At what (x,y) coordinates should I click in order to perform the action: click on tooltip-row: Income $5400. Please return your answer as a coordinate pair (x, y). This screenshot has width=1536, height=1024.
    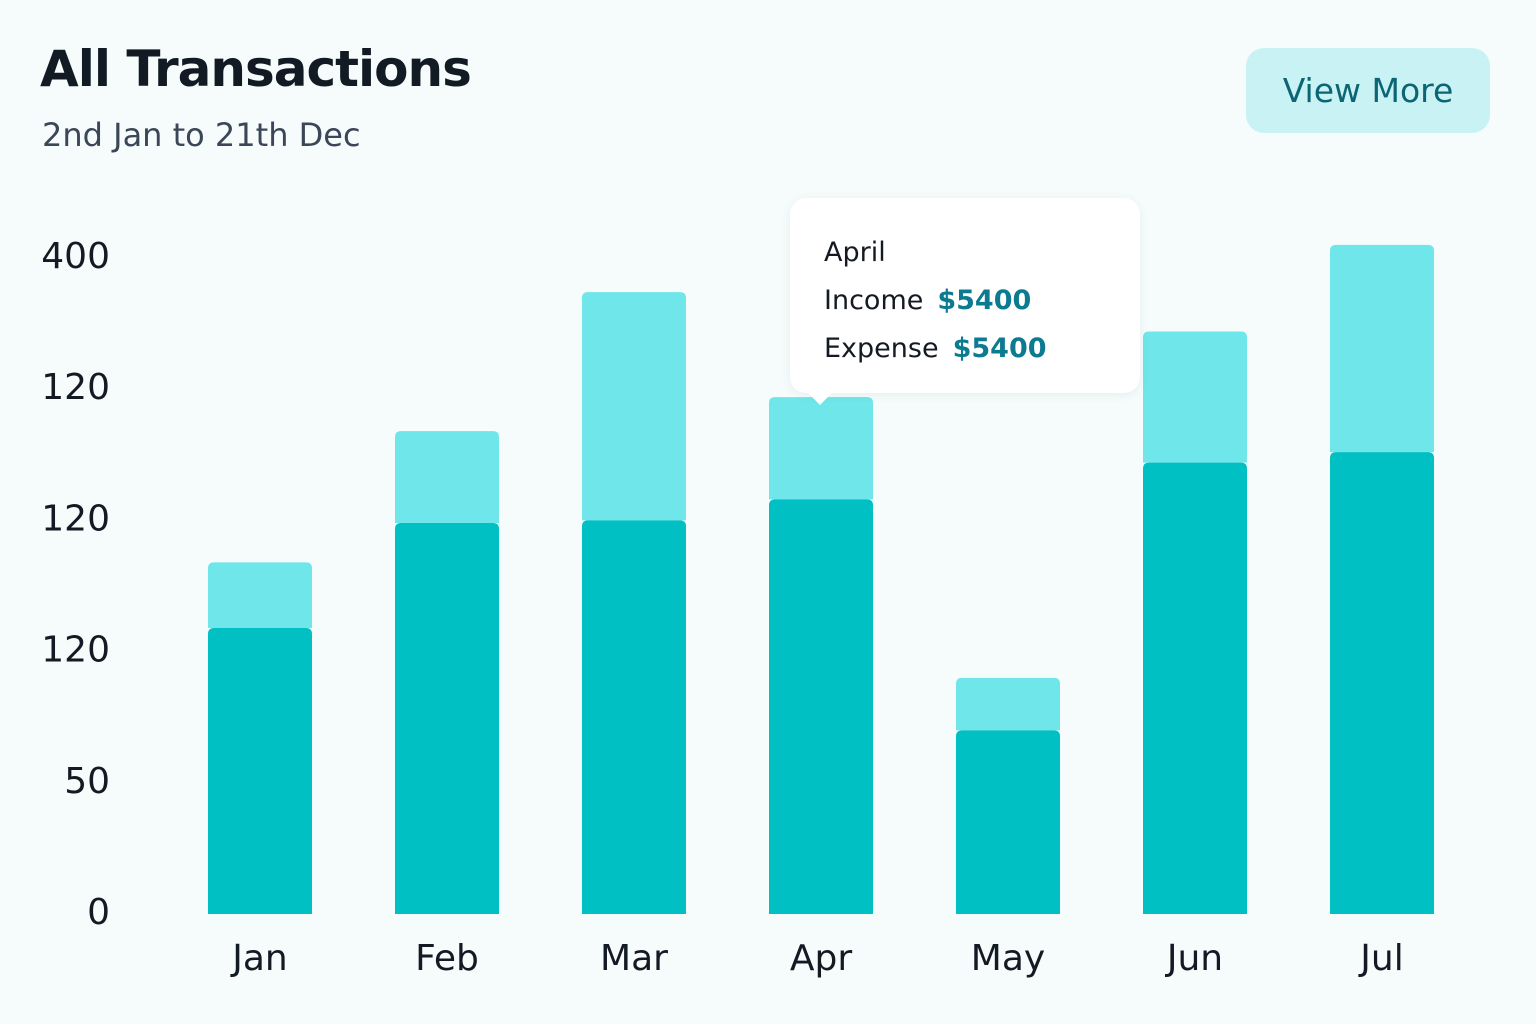
    Looking at the image, I should click on (965, 300).